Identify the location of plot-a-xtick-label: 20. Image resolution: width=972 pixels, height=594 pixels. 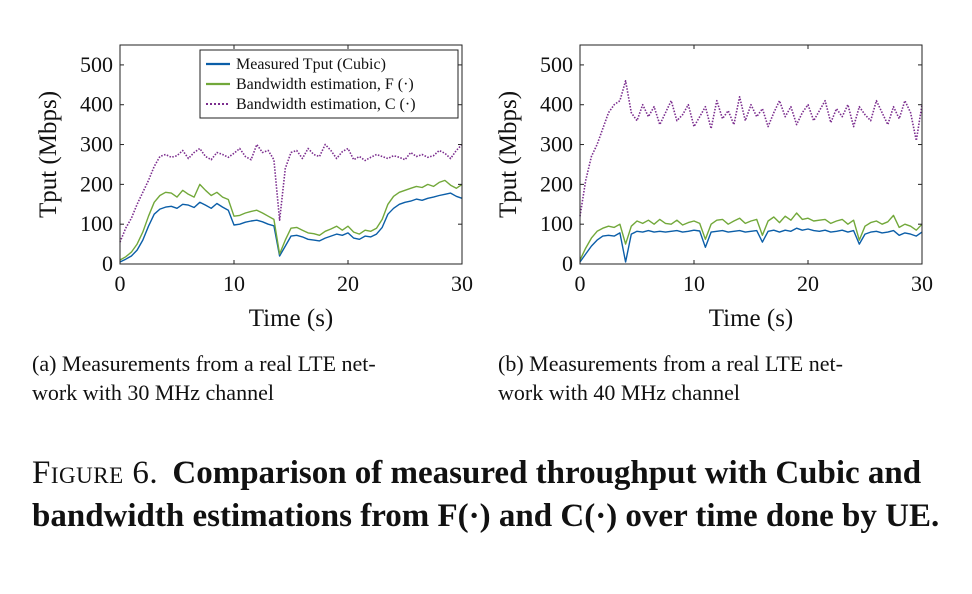
(348, 283).